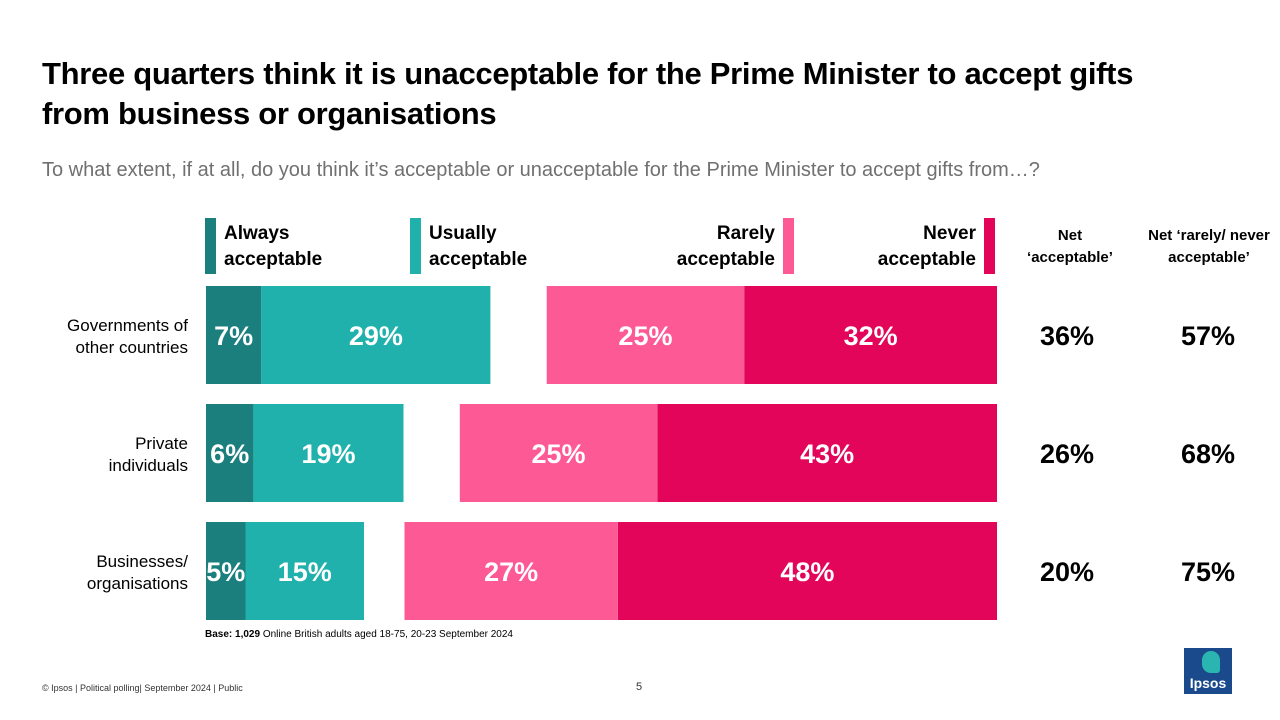  Describe the element at coordinates (725, 246) in the screenshot. I see `legend-label-rarely: Rarely acceptable` at that location.